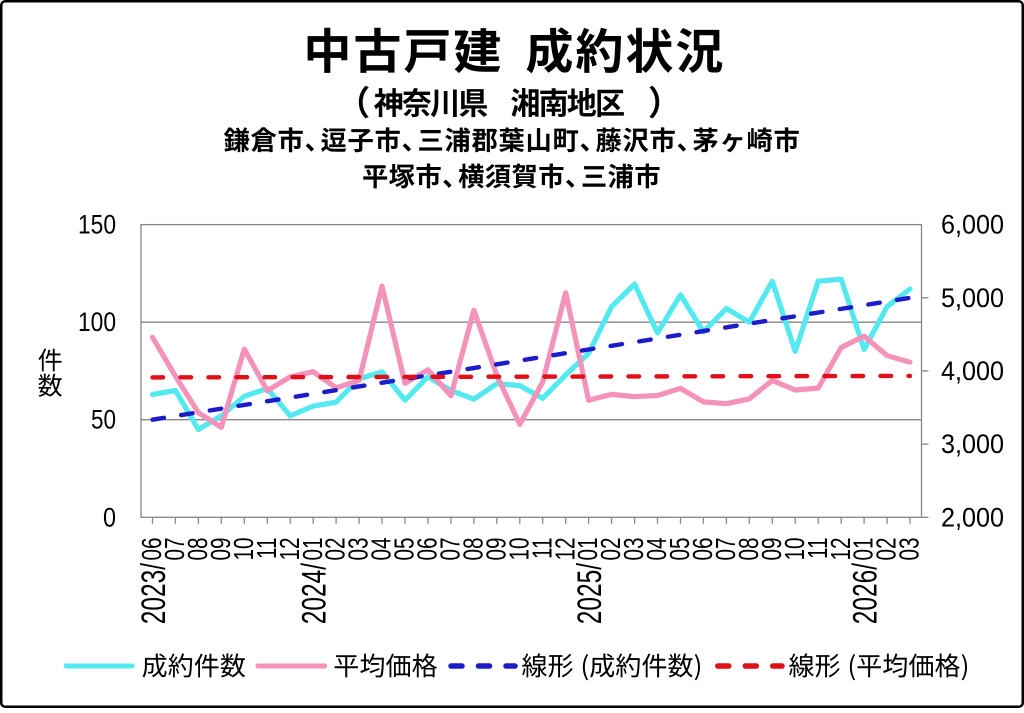 This screenshot has width=1024, height=713. Describe the element at coordinates (97, 225) in the screenshot. I see `svg-text: 150` at that location.